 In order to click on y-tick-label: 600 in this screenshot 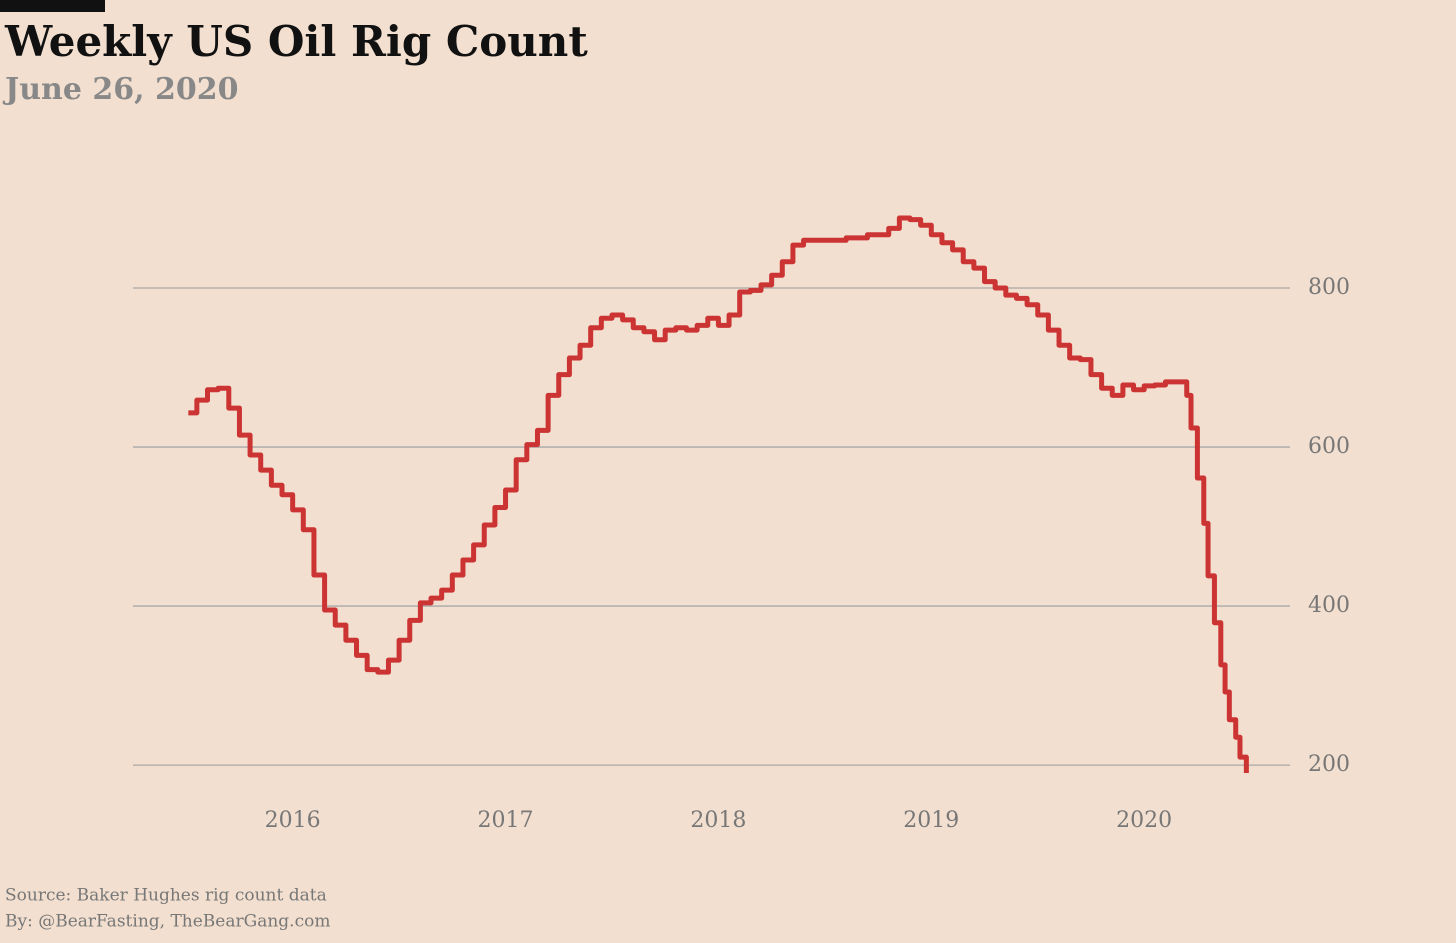, I will do `click(1329, 446)`.